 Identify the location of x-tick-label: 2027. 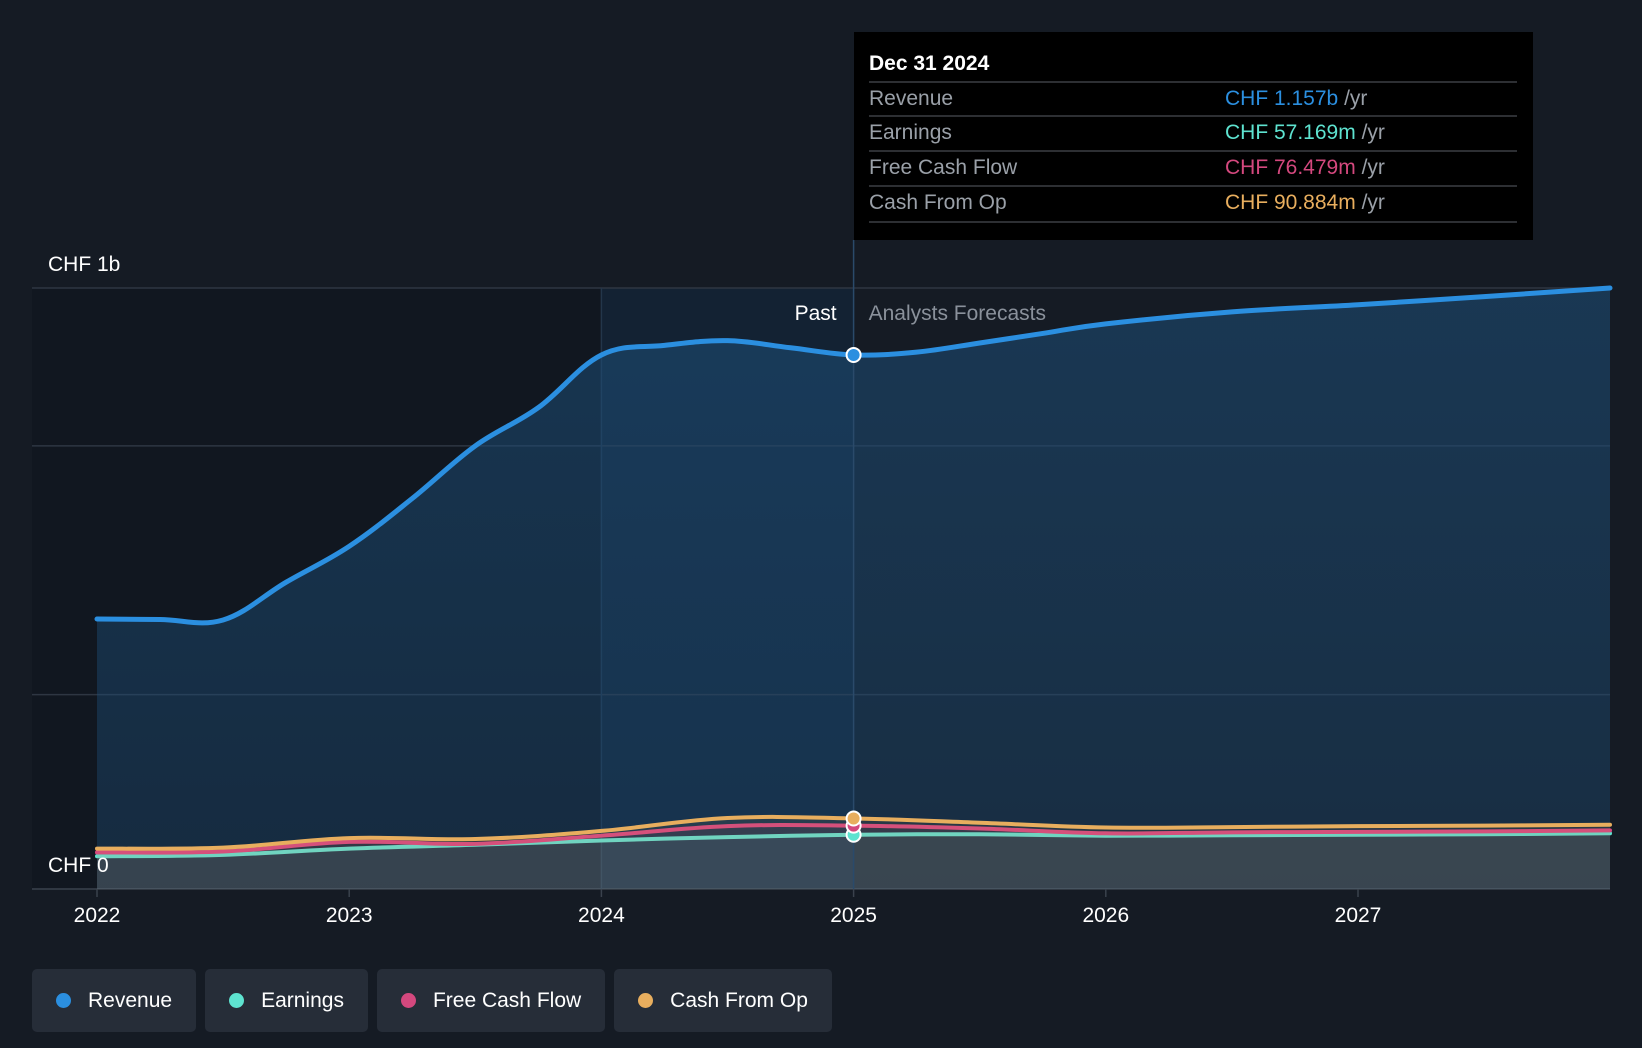
(1358, 915).